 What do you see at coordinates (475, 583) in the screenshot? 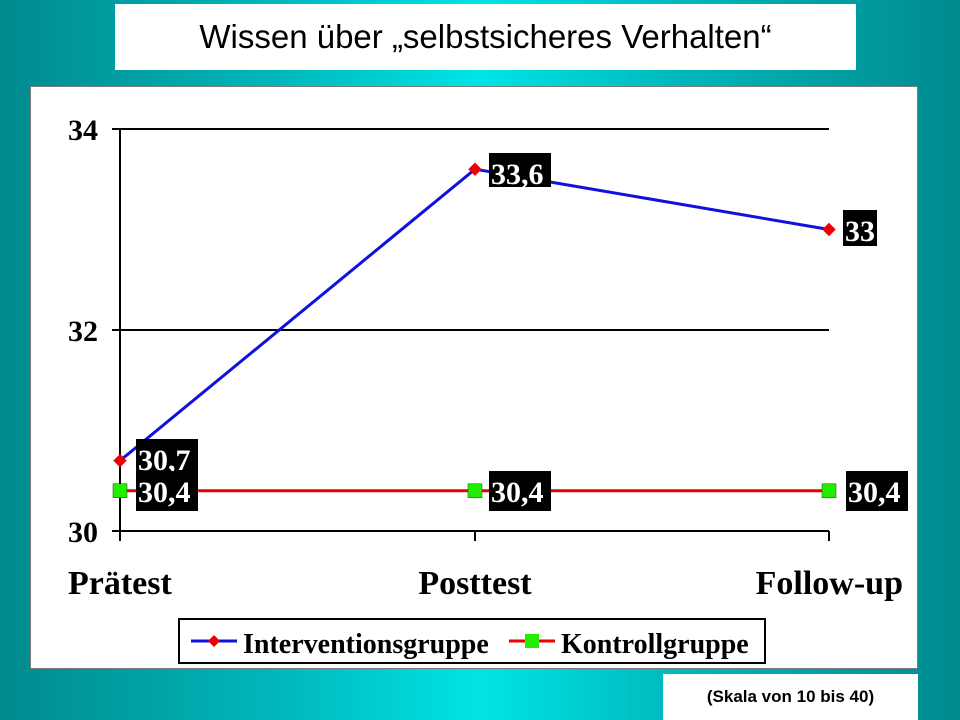
I see `x-tick-label: Posttest` at bounding box center [475, 583].